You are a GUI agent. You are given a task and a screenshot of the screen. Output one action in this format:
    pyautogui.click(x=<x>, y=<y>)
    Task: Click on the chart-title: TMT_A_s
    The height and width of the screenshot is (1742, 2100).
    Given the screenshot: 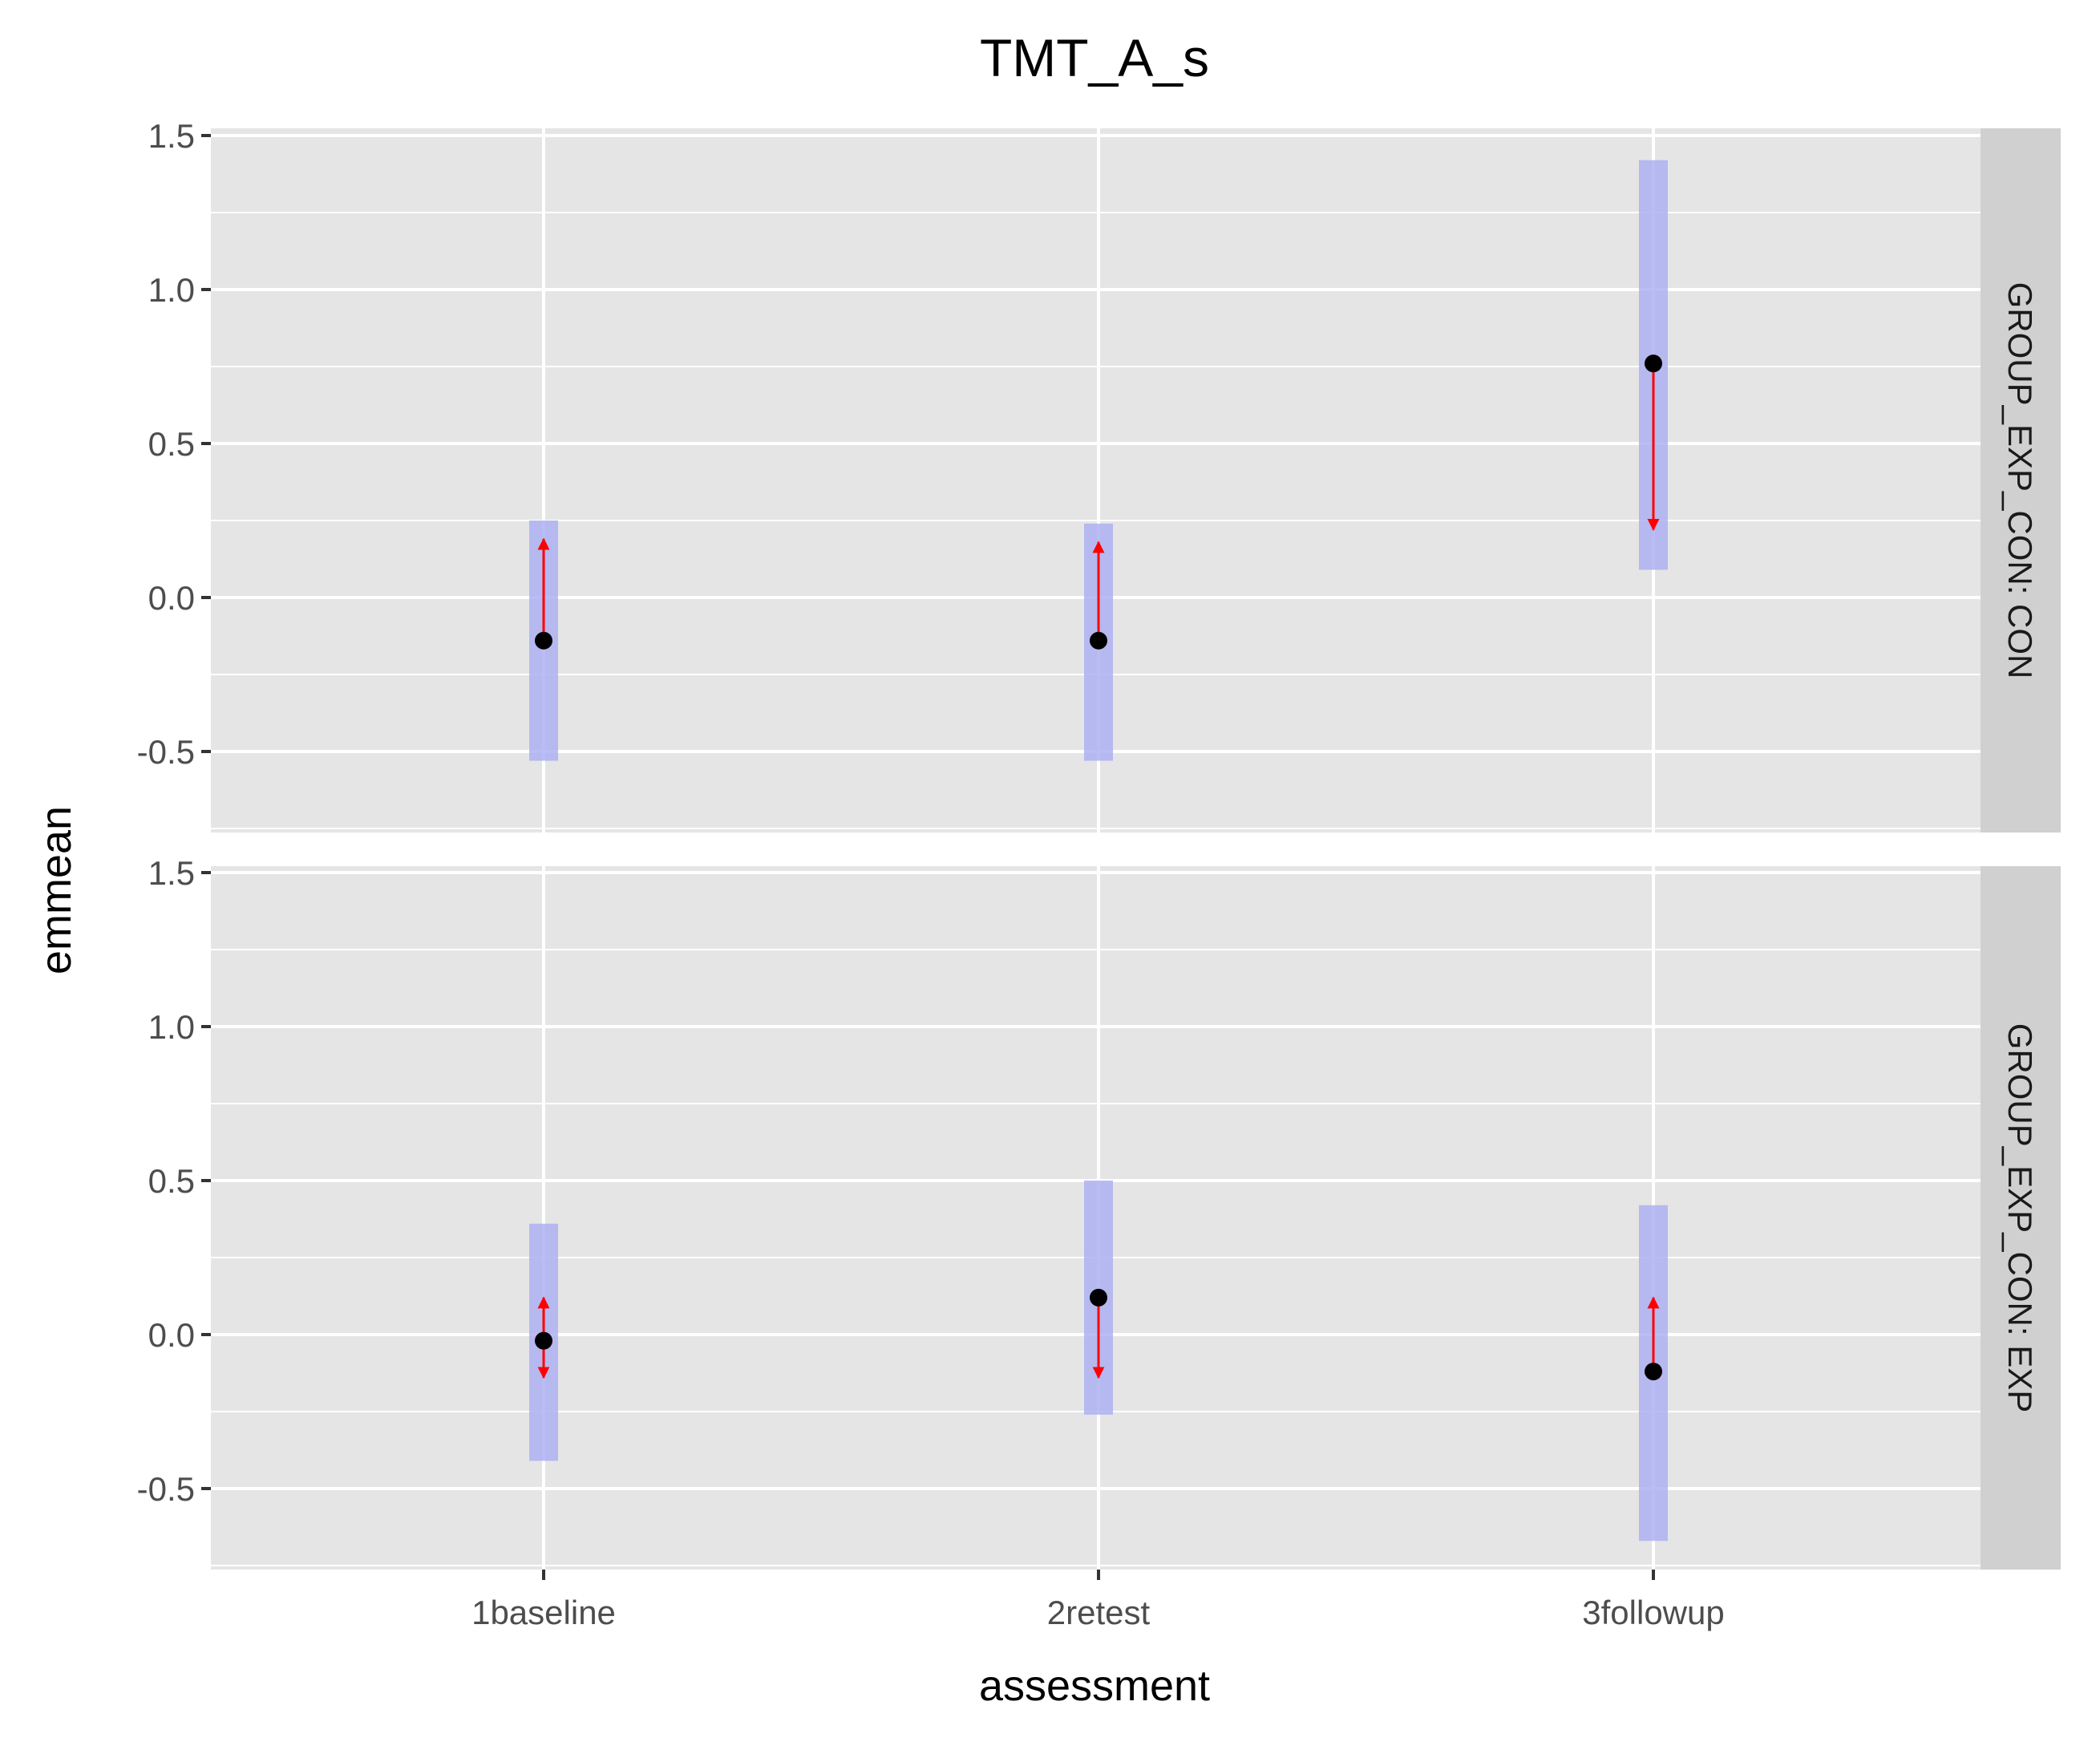 What is the action you would take?
    pyautogui.click(x=1094, y=57)
    